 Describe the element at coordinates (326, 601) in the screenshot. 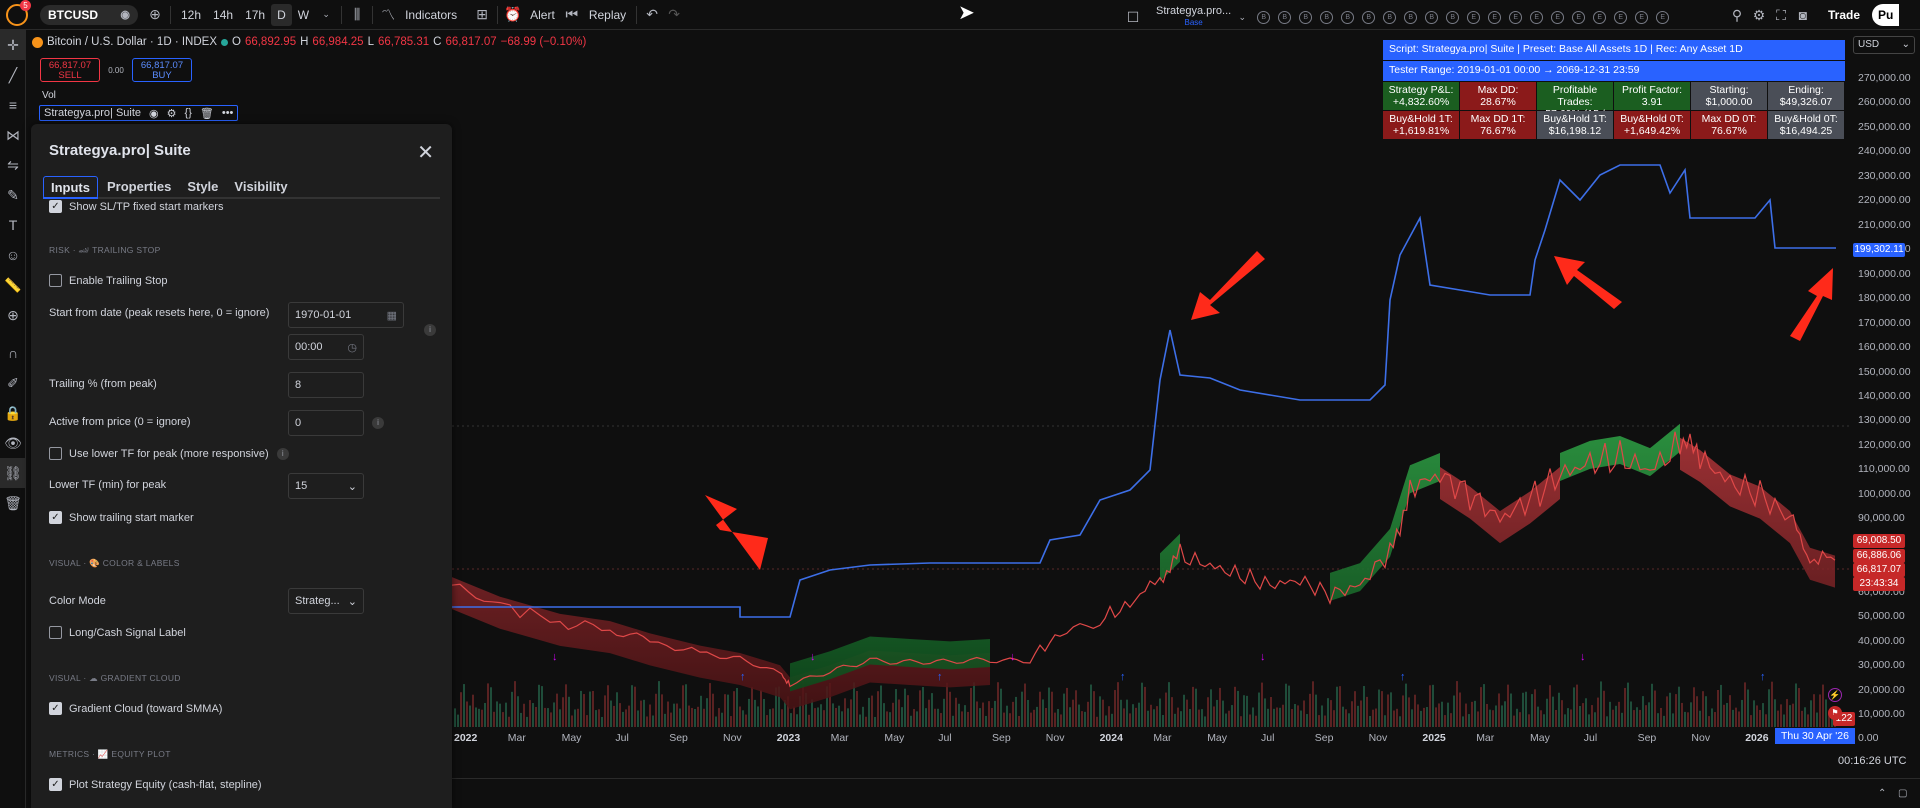

I see `color-mode-select: Strateg... ⌄` at that location.